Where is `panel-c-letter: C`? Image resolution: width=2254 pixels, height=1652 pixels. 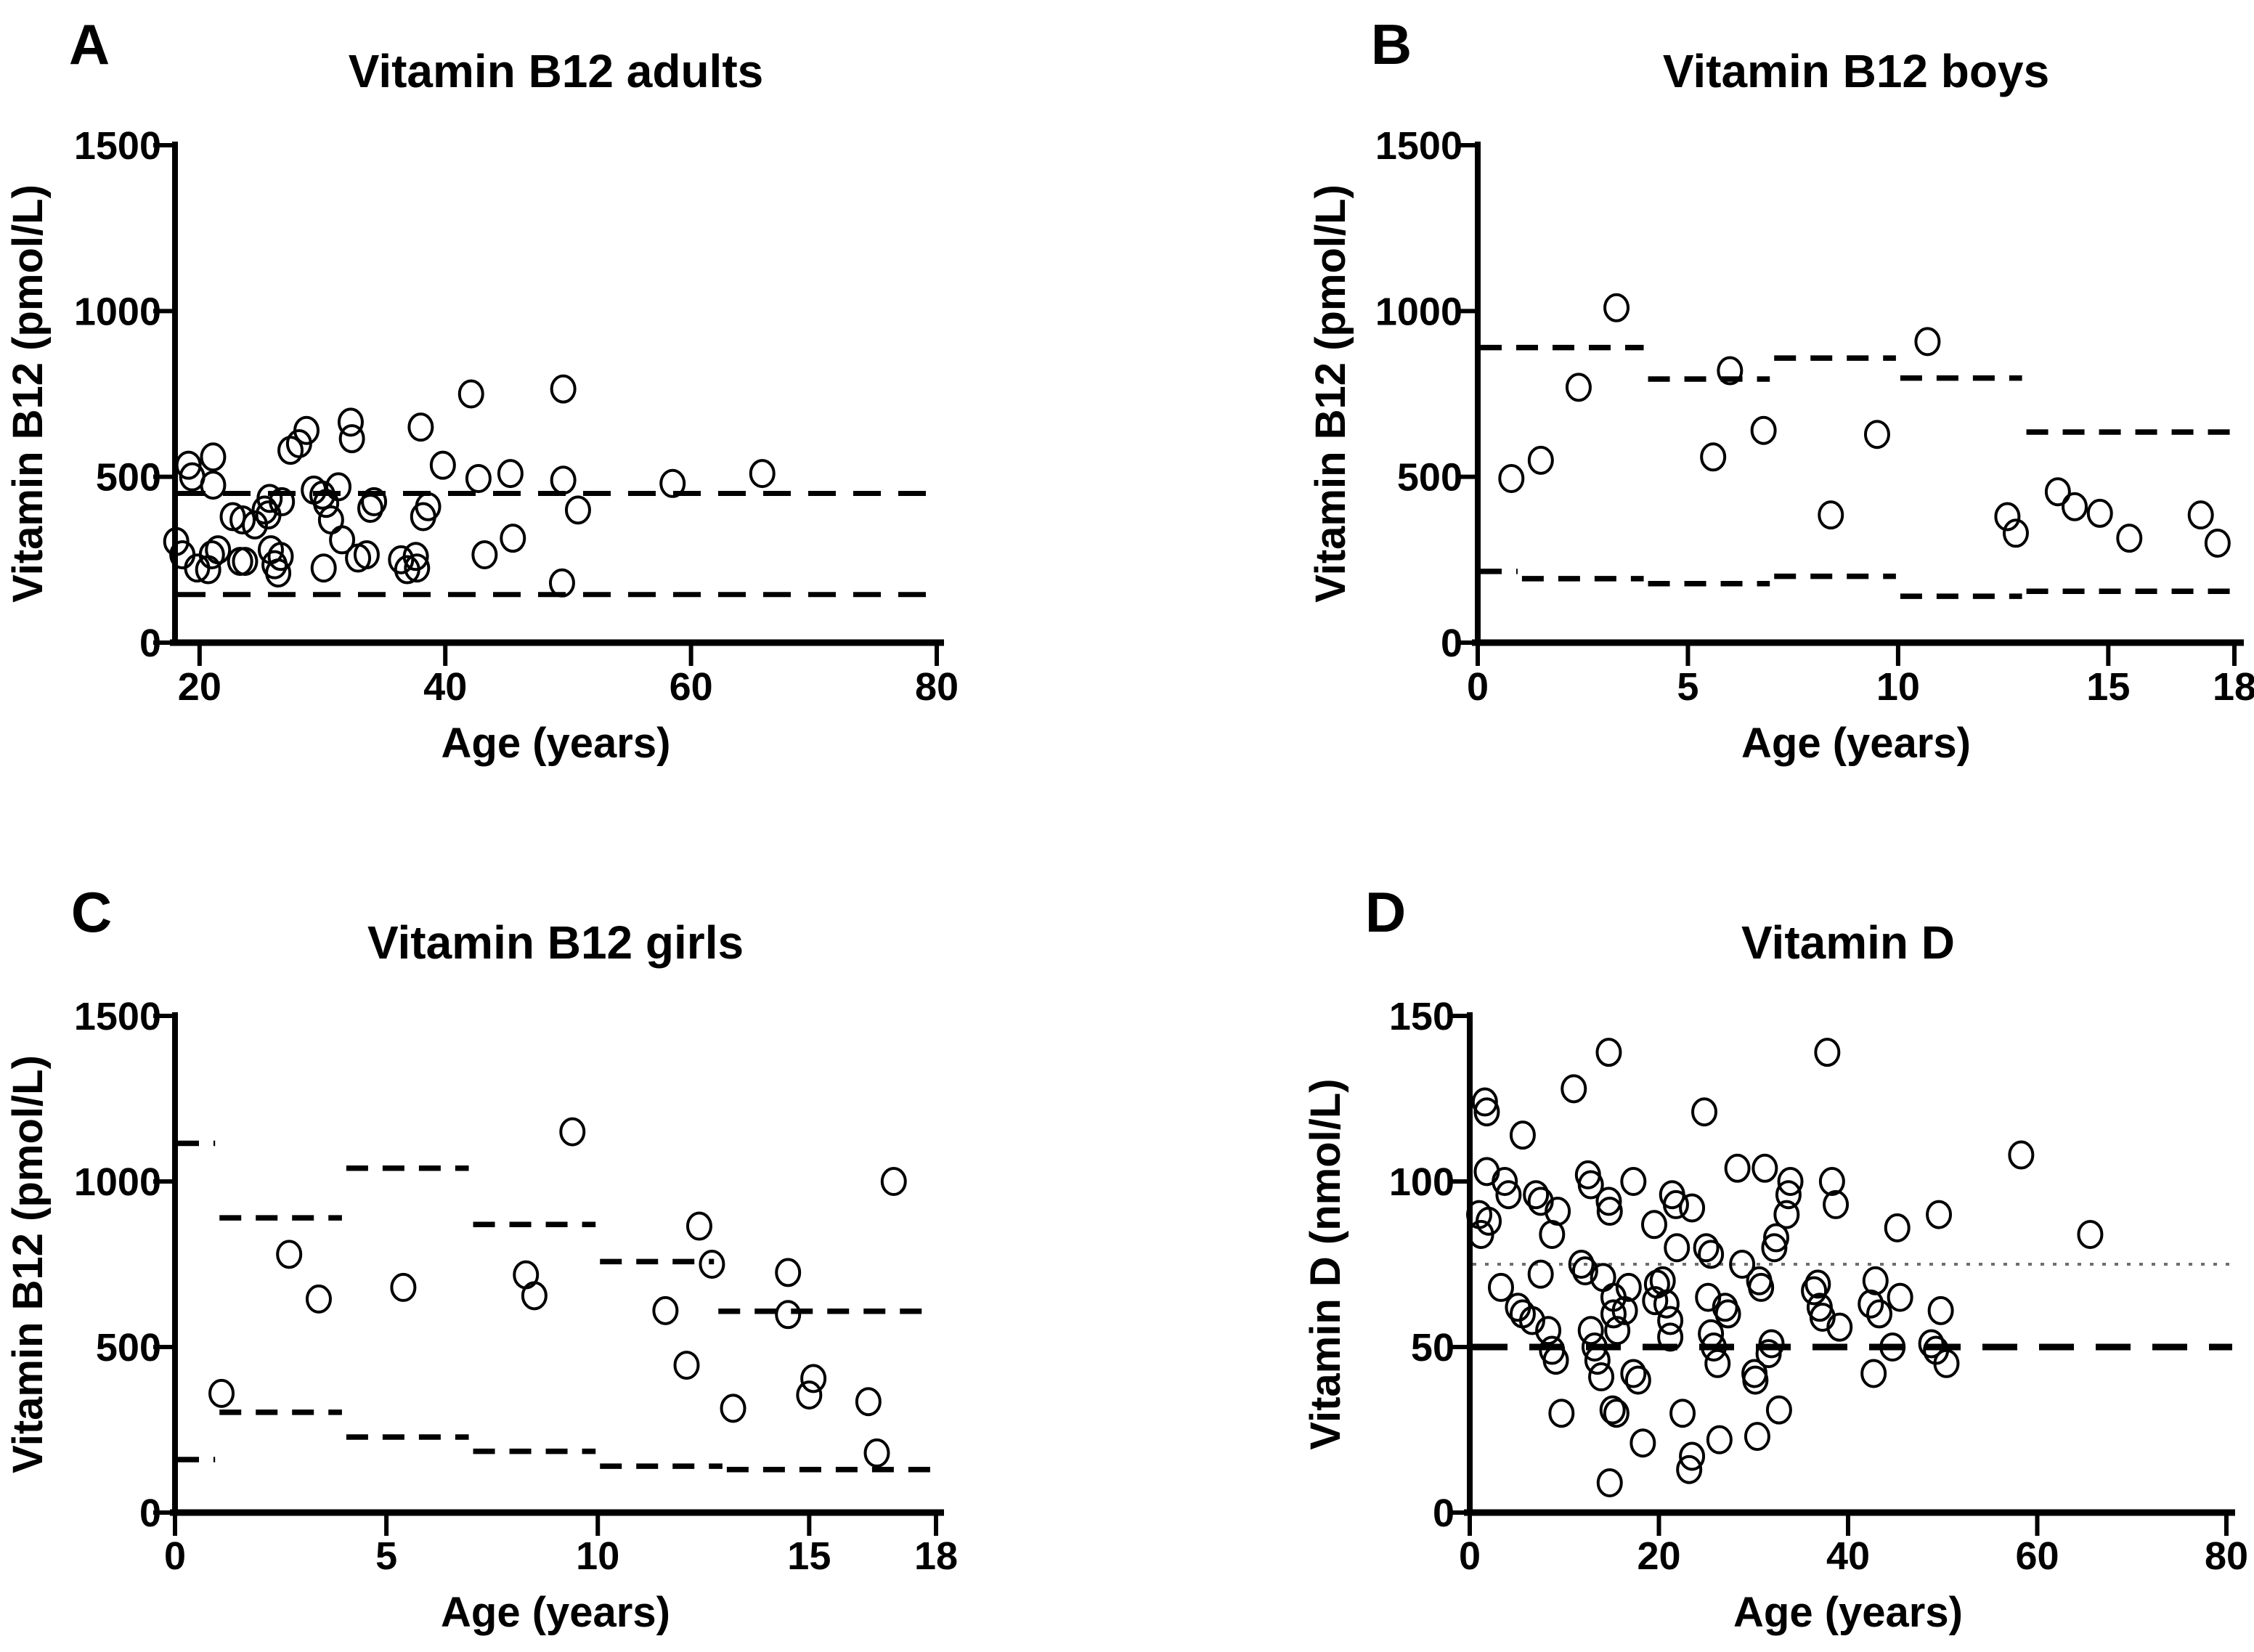
panel-c-letter: C is located at coordinates (91, 912).